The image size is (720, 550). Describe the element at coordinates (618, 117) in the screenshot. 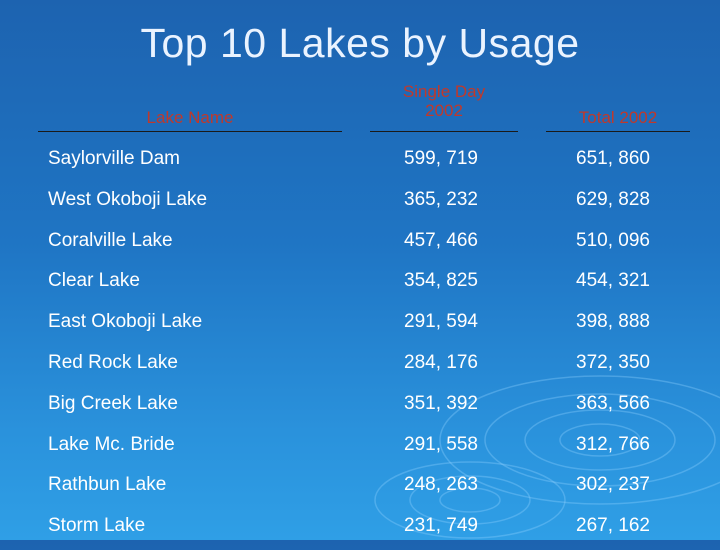

I see `column-header-total: Total 2002` at that location.